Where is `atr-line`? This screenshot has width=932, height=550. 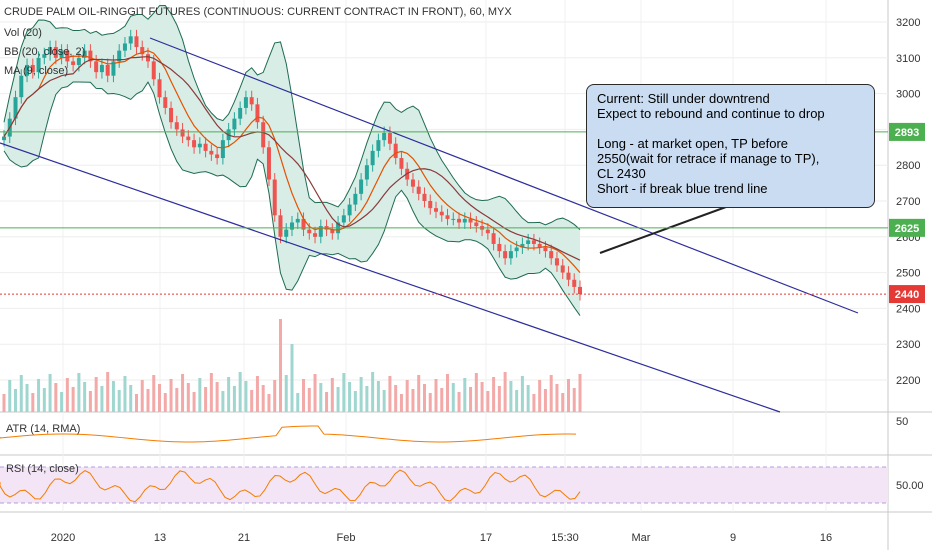 atr-line is located at coordinates (288, 434).